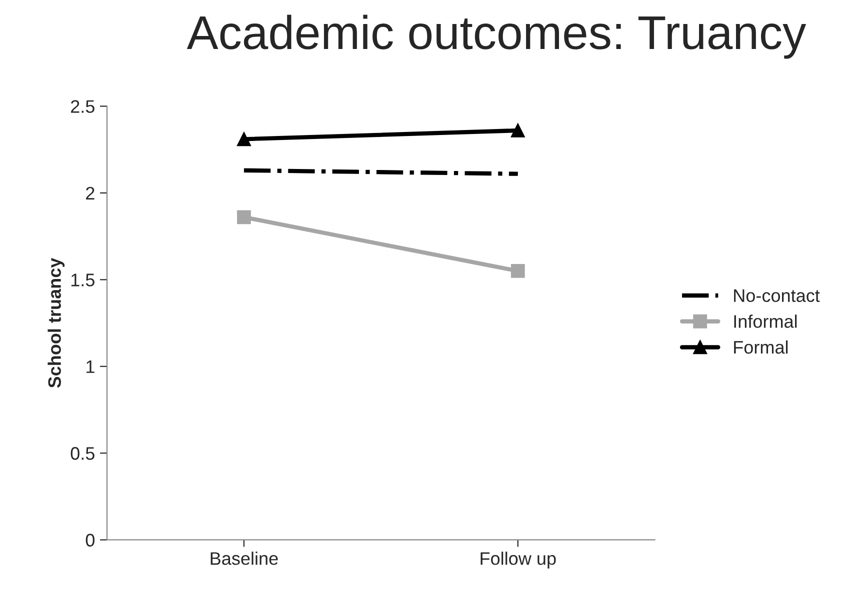 The width and height of the screenshot is (856, 590). What do you see at coordinates (244, 558) in the screenshot?
I see `x-tick-label: Baseline` at bounding box center [244, 558].